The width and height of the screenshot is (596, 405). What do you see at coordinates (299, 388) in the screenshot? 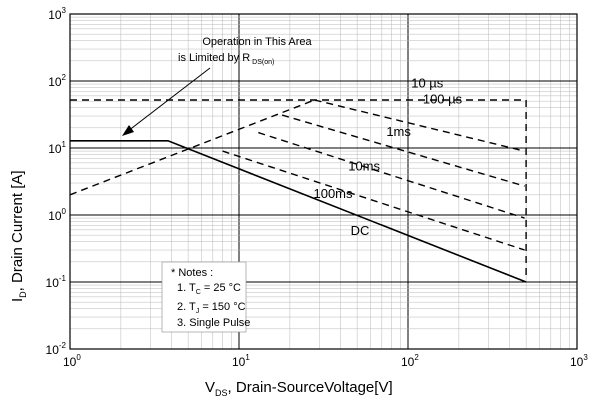
I see `x-axis-title: VDS, Drain-SourceVoltage[V]` at bounding box center [299, 388].